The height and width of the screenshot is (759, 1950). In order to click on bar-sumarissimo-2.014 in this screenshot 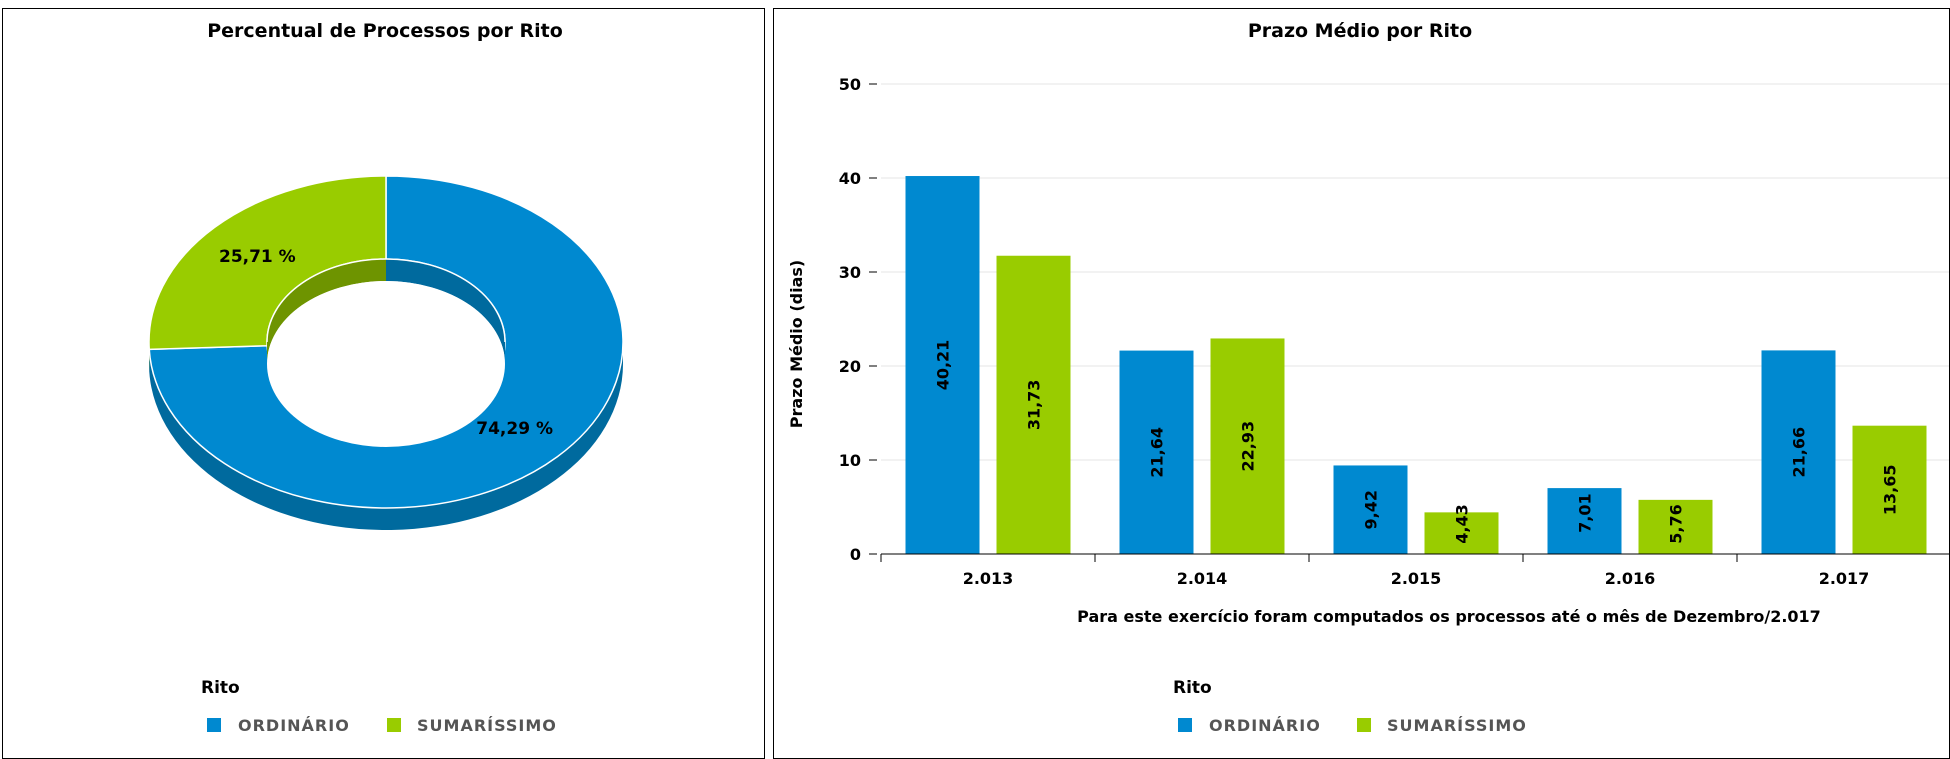, I will do `click(1247, 446)`.